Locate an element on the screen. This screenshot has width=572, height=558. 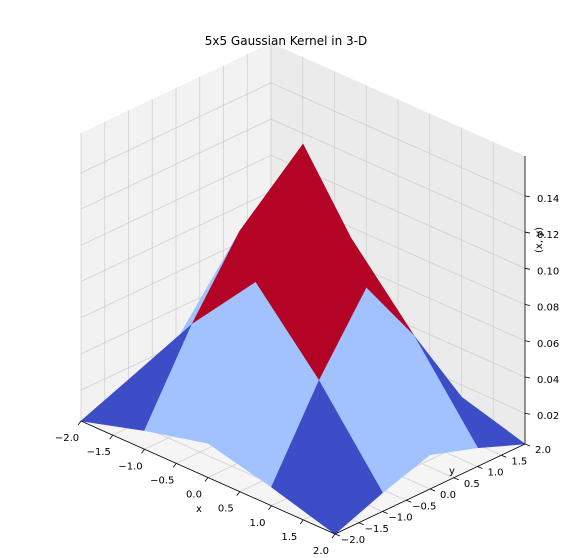
x-tick-label: 0.5 is located at coordinates (226, 509).